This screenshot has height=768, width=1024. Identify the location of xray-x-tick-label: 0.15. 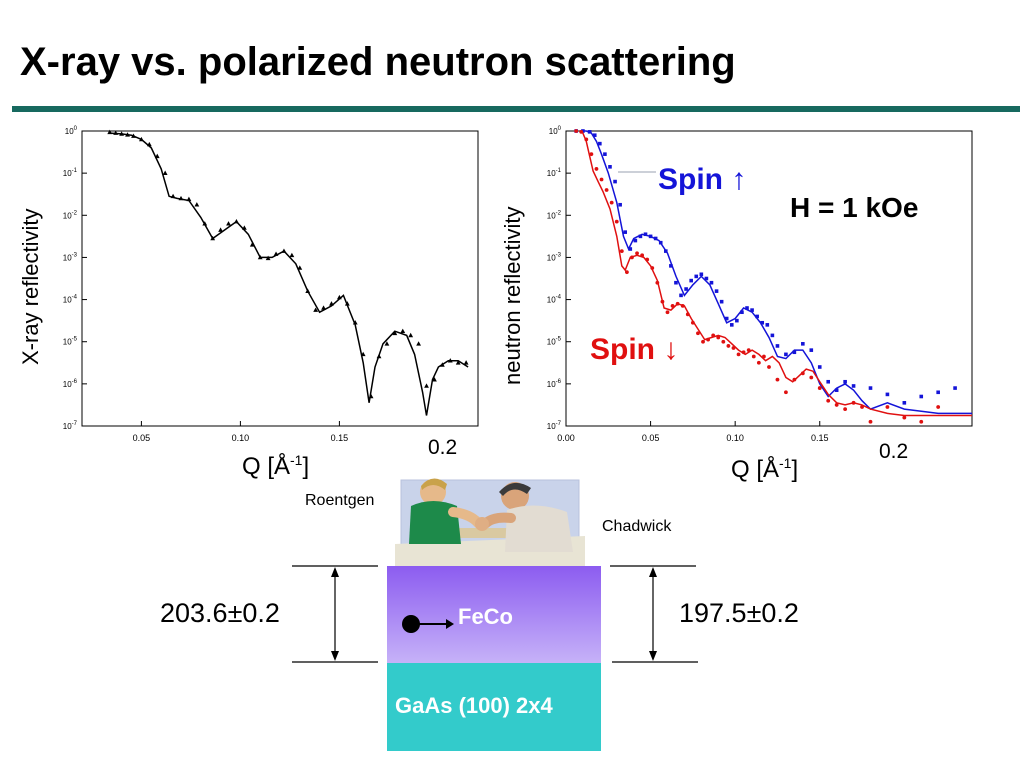
(340, 438).